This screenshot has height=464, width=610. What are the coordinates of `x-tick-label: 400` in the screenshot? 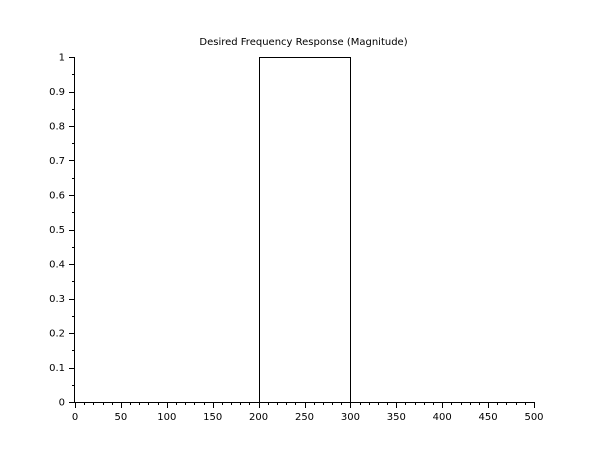 It's located at (442, 417).